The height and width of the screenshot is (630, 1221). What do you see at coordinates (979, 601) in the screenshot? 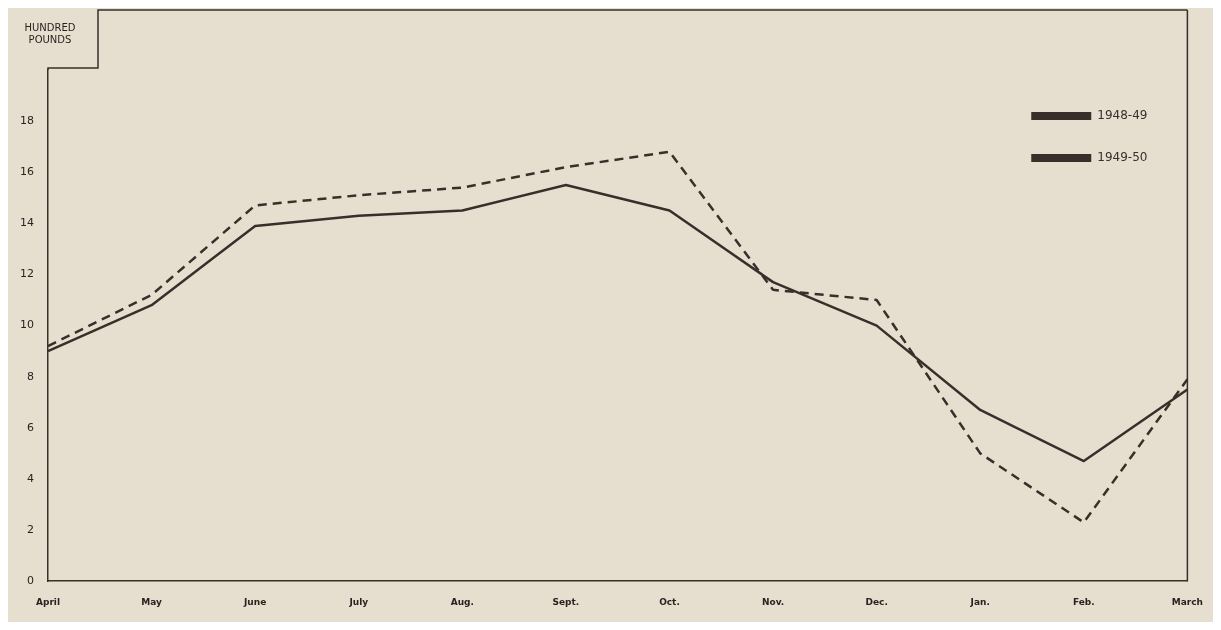
I see `x-tick-label: Jan.` at bounding box center [979, 601].